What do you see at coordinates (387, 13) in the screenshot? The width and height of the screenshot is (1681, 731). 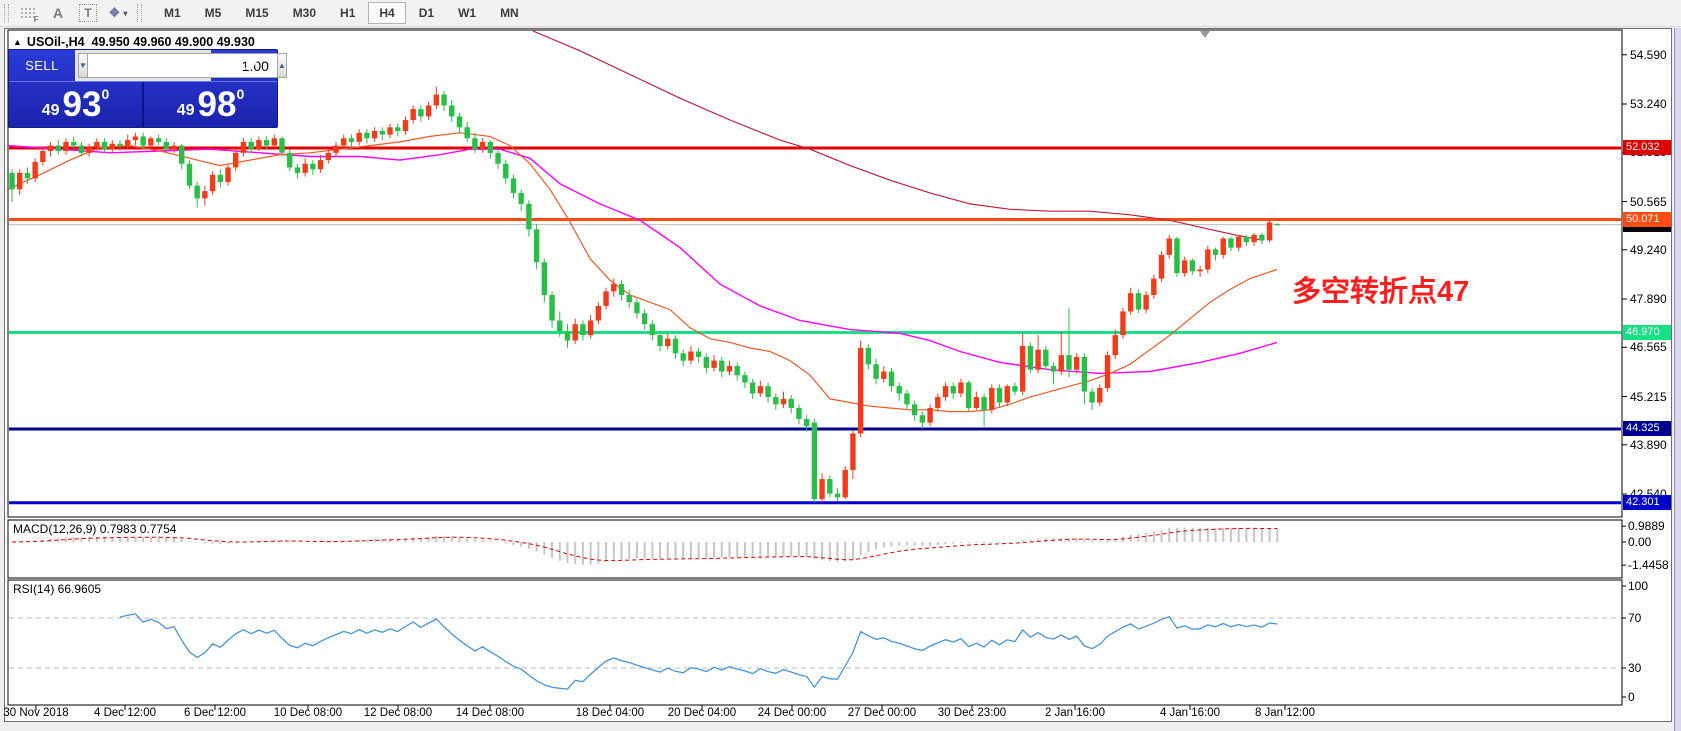 I see `tab-timeframe-H4: H4` at bounding box center [387, 13].